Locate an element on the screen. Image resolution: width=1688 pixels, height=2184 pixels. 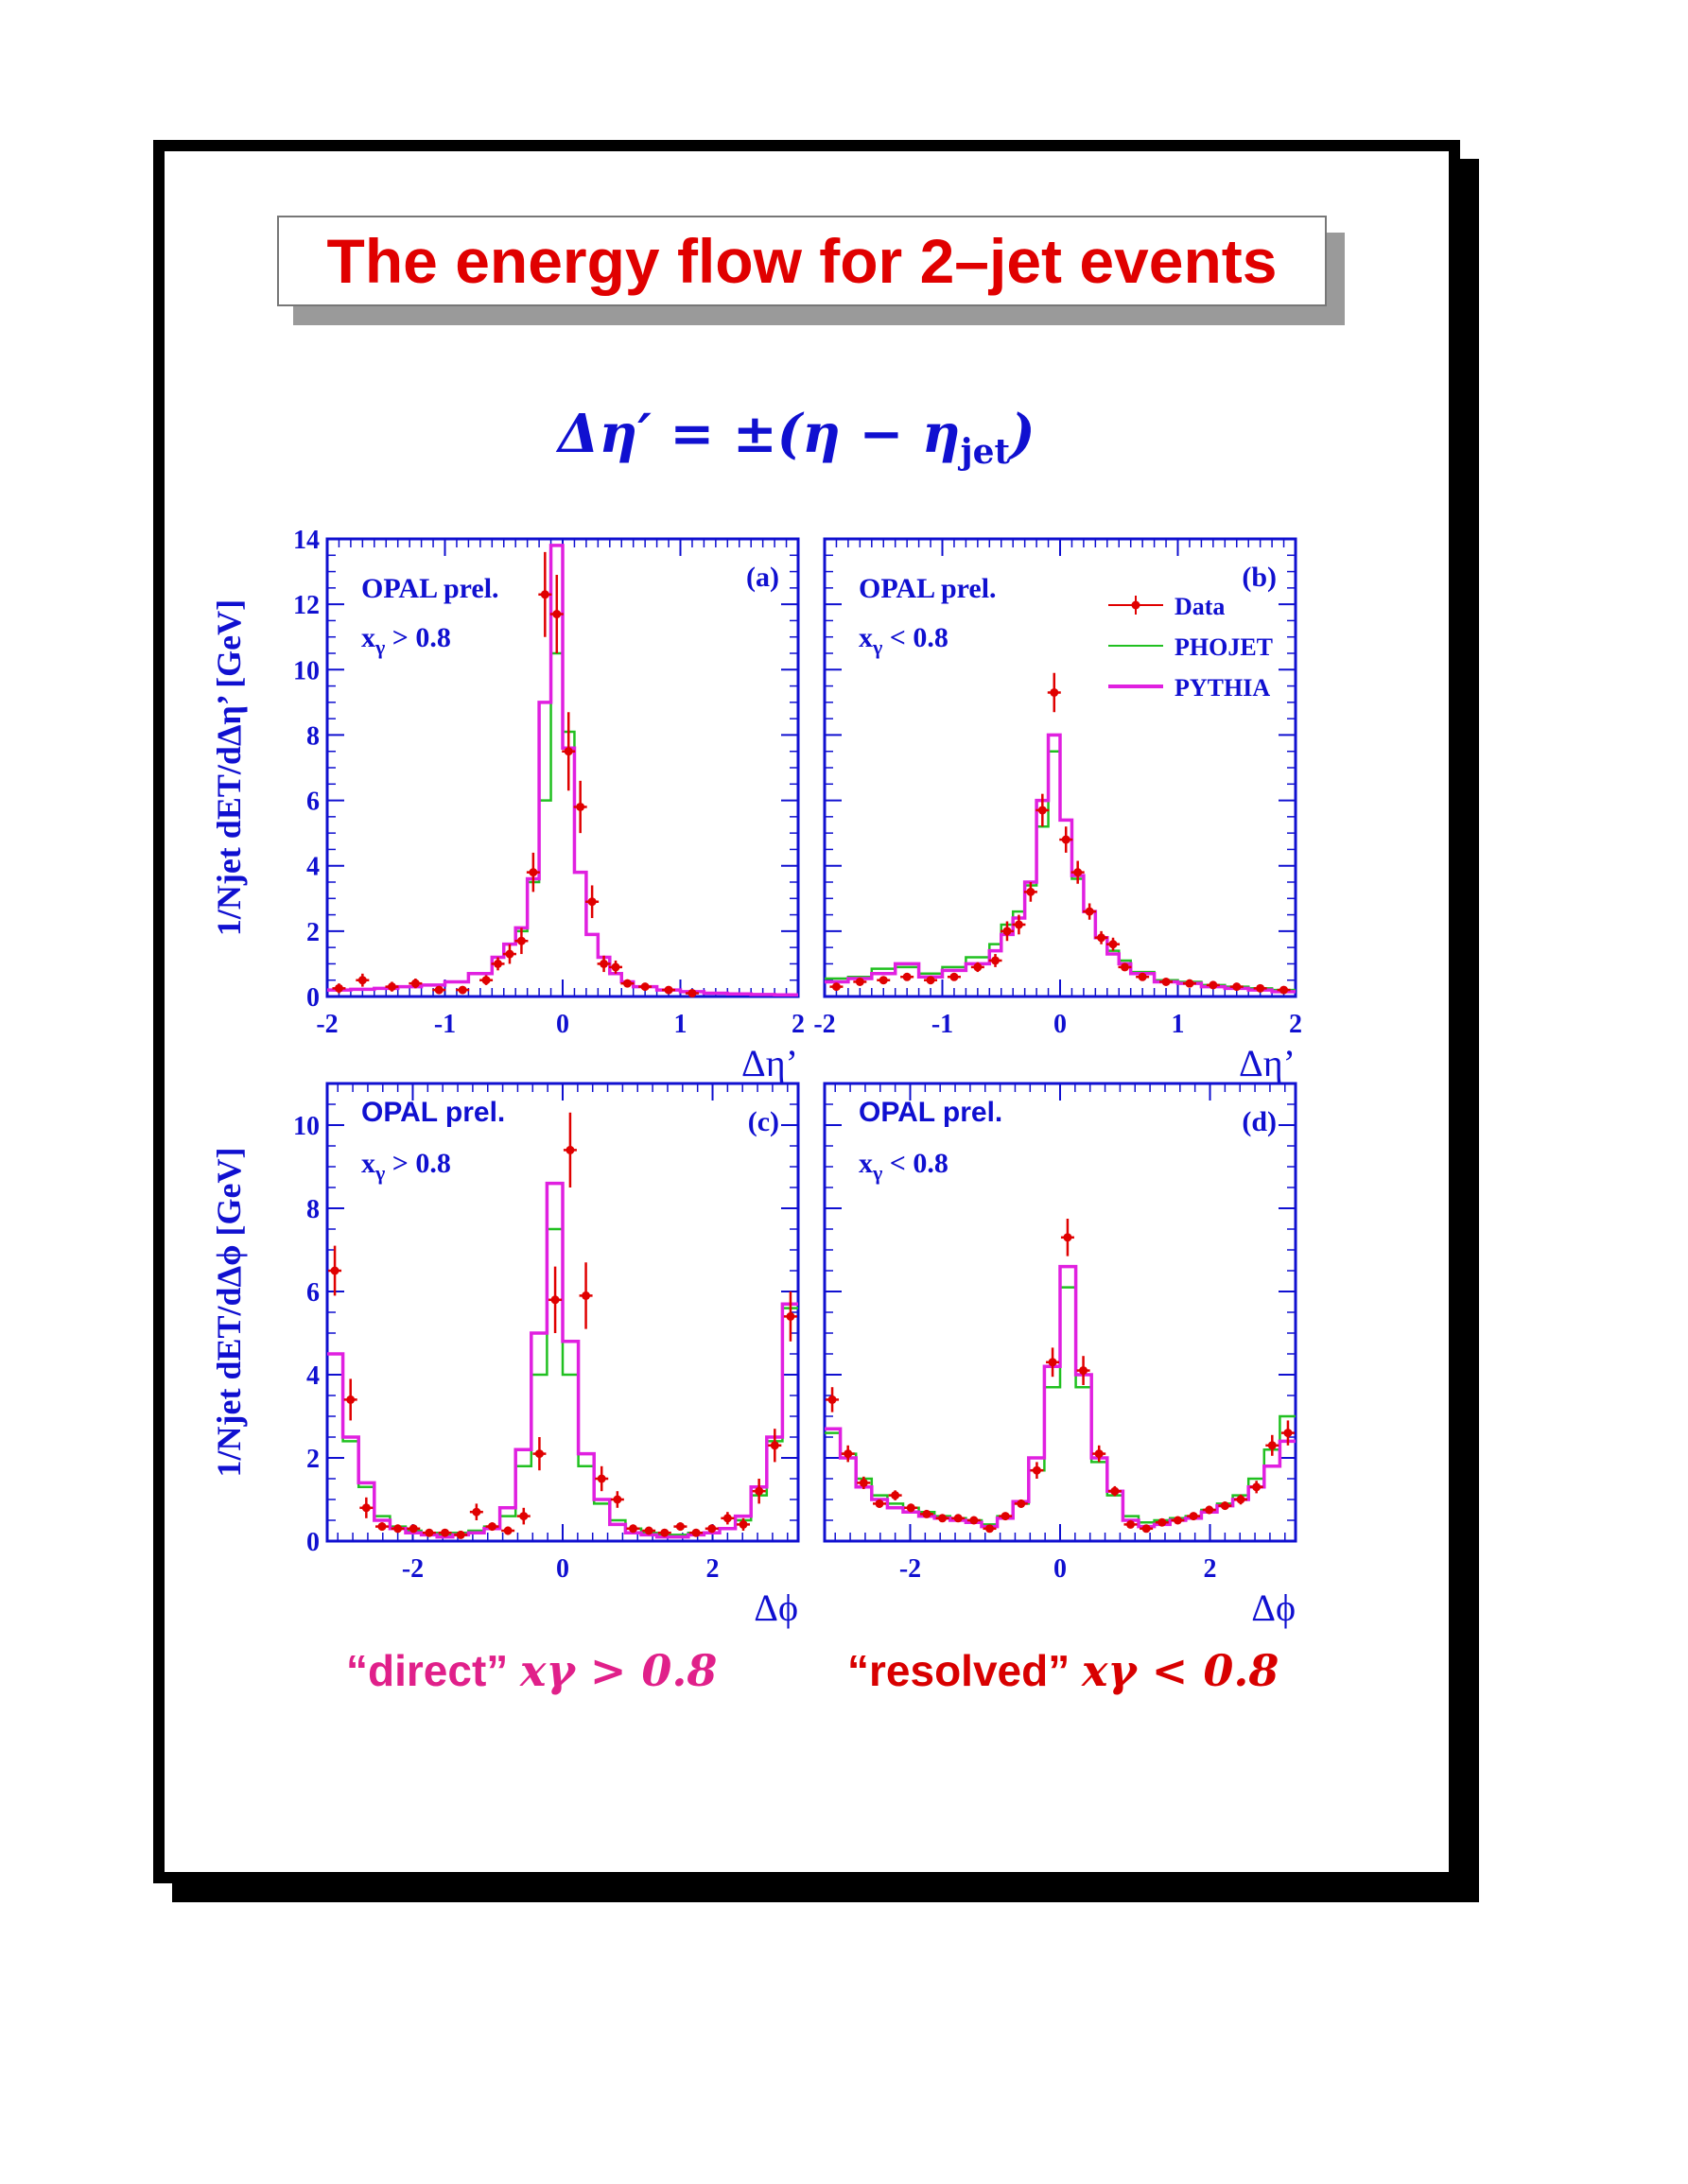
title-box: The energy flow for 2–jet events is located at coordinates (802, 261).